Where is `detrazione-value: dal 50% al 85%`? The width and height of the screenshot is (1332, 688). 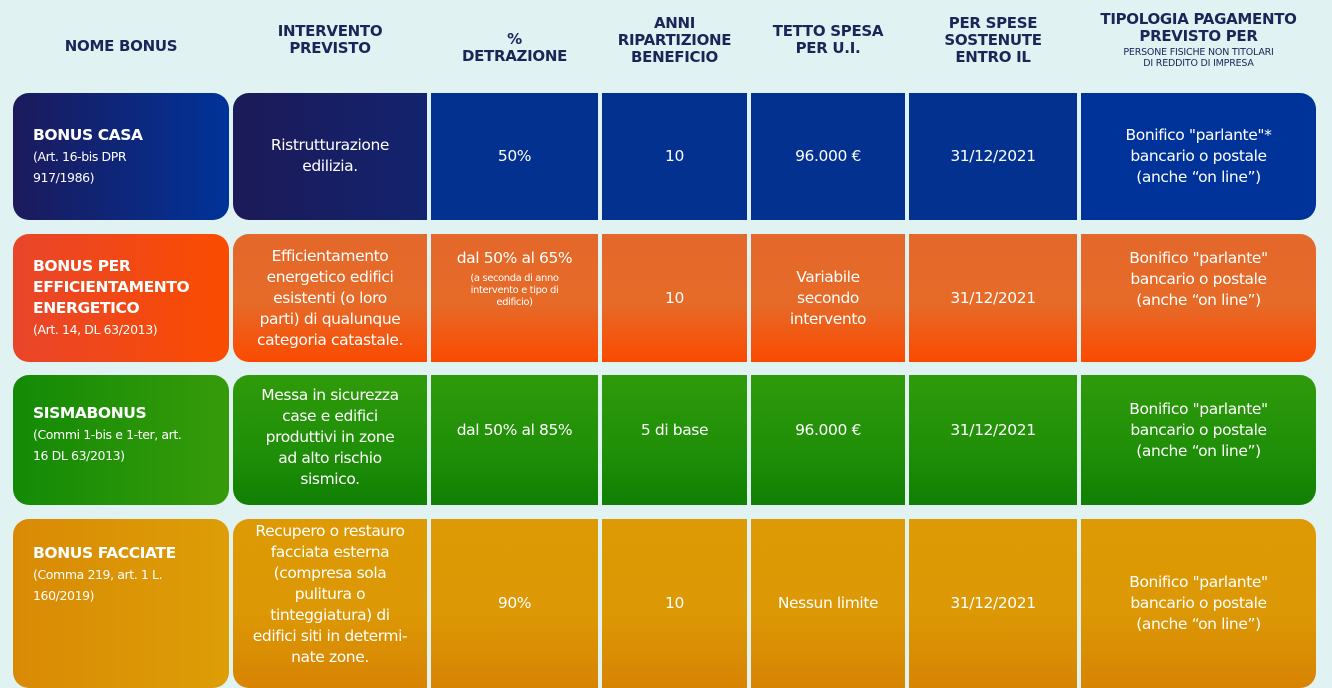 detrazione-value: dal 50% al 85% is located at coordinates (514, 430).